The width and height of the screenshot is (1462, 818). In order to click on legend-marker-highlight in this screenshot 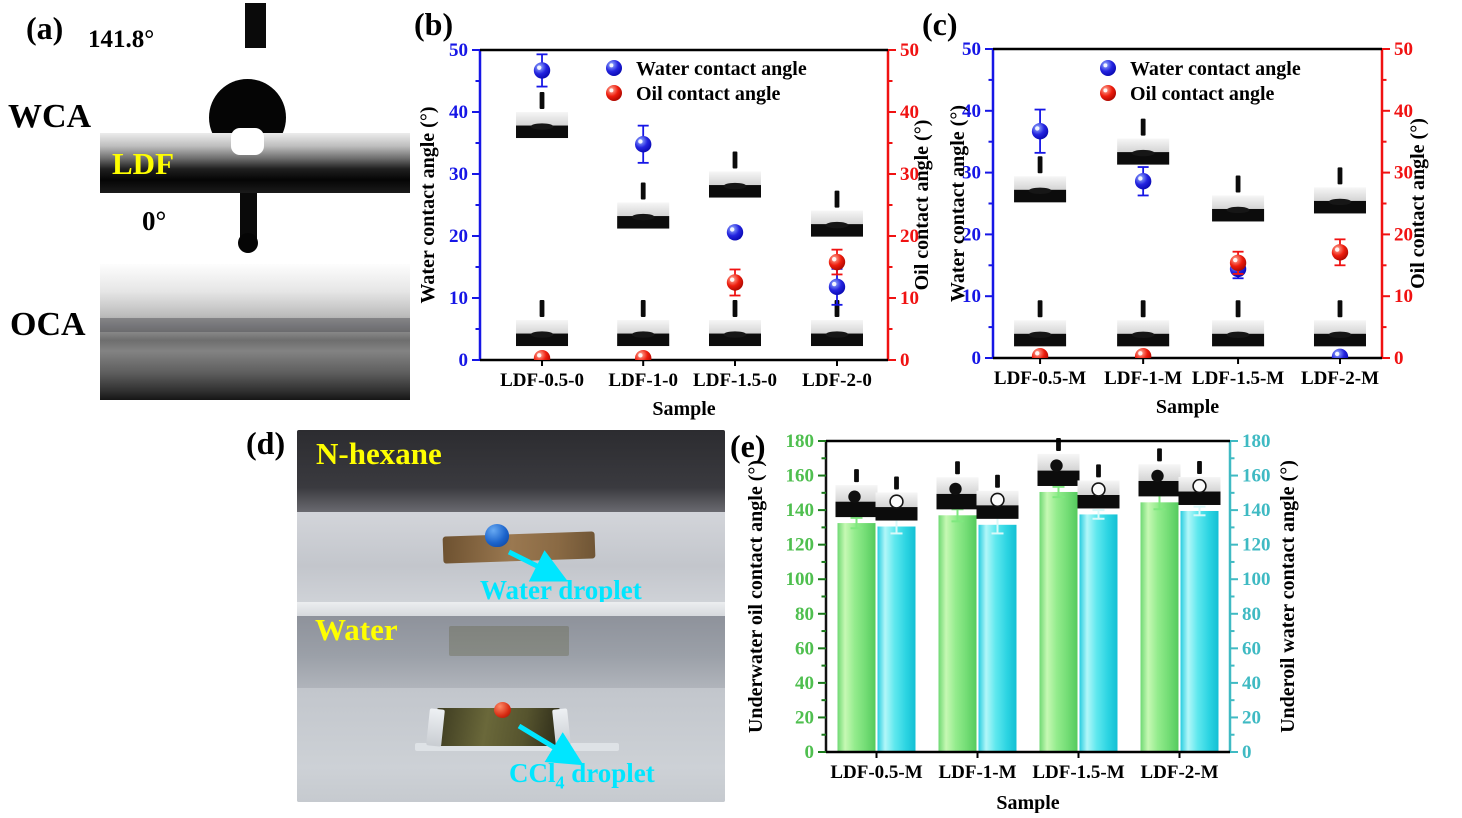, I will do `click(611, 65)`.